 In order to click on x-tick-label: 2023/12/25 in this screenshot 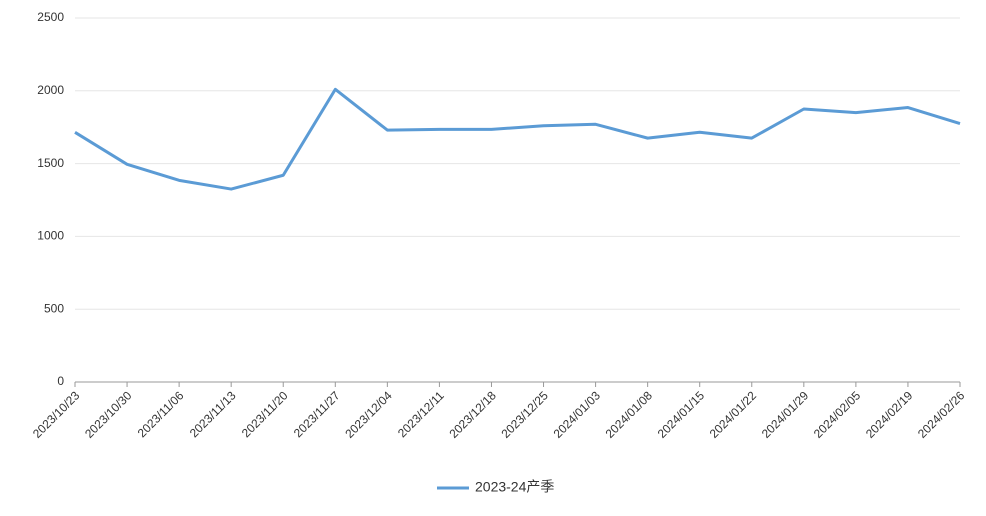, I will do `click(525, 414)`.